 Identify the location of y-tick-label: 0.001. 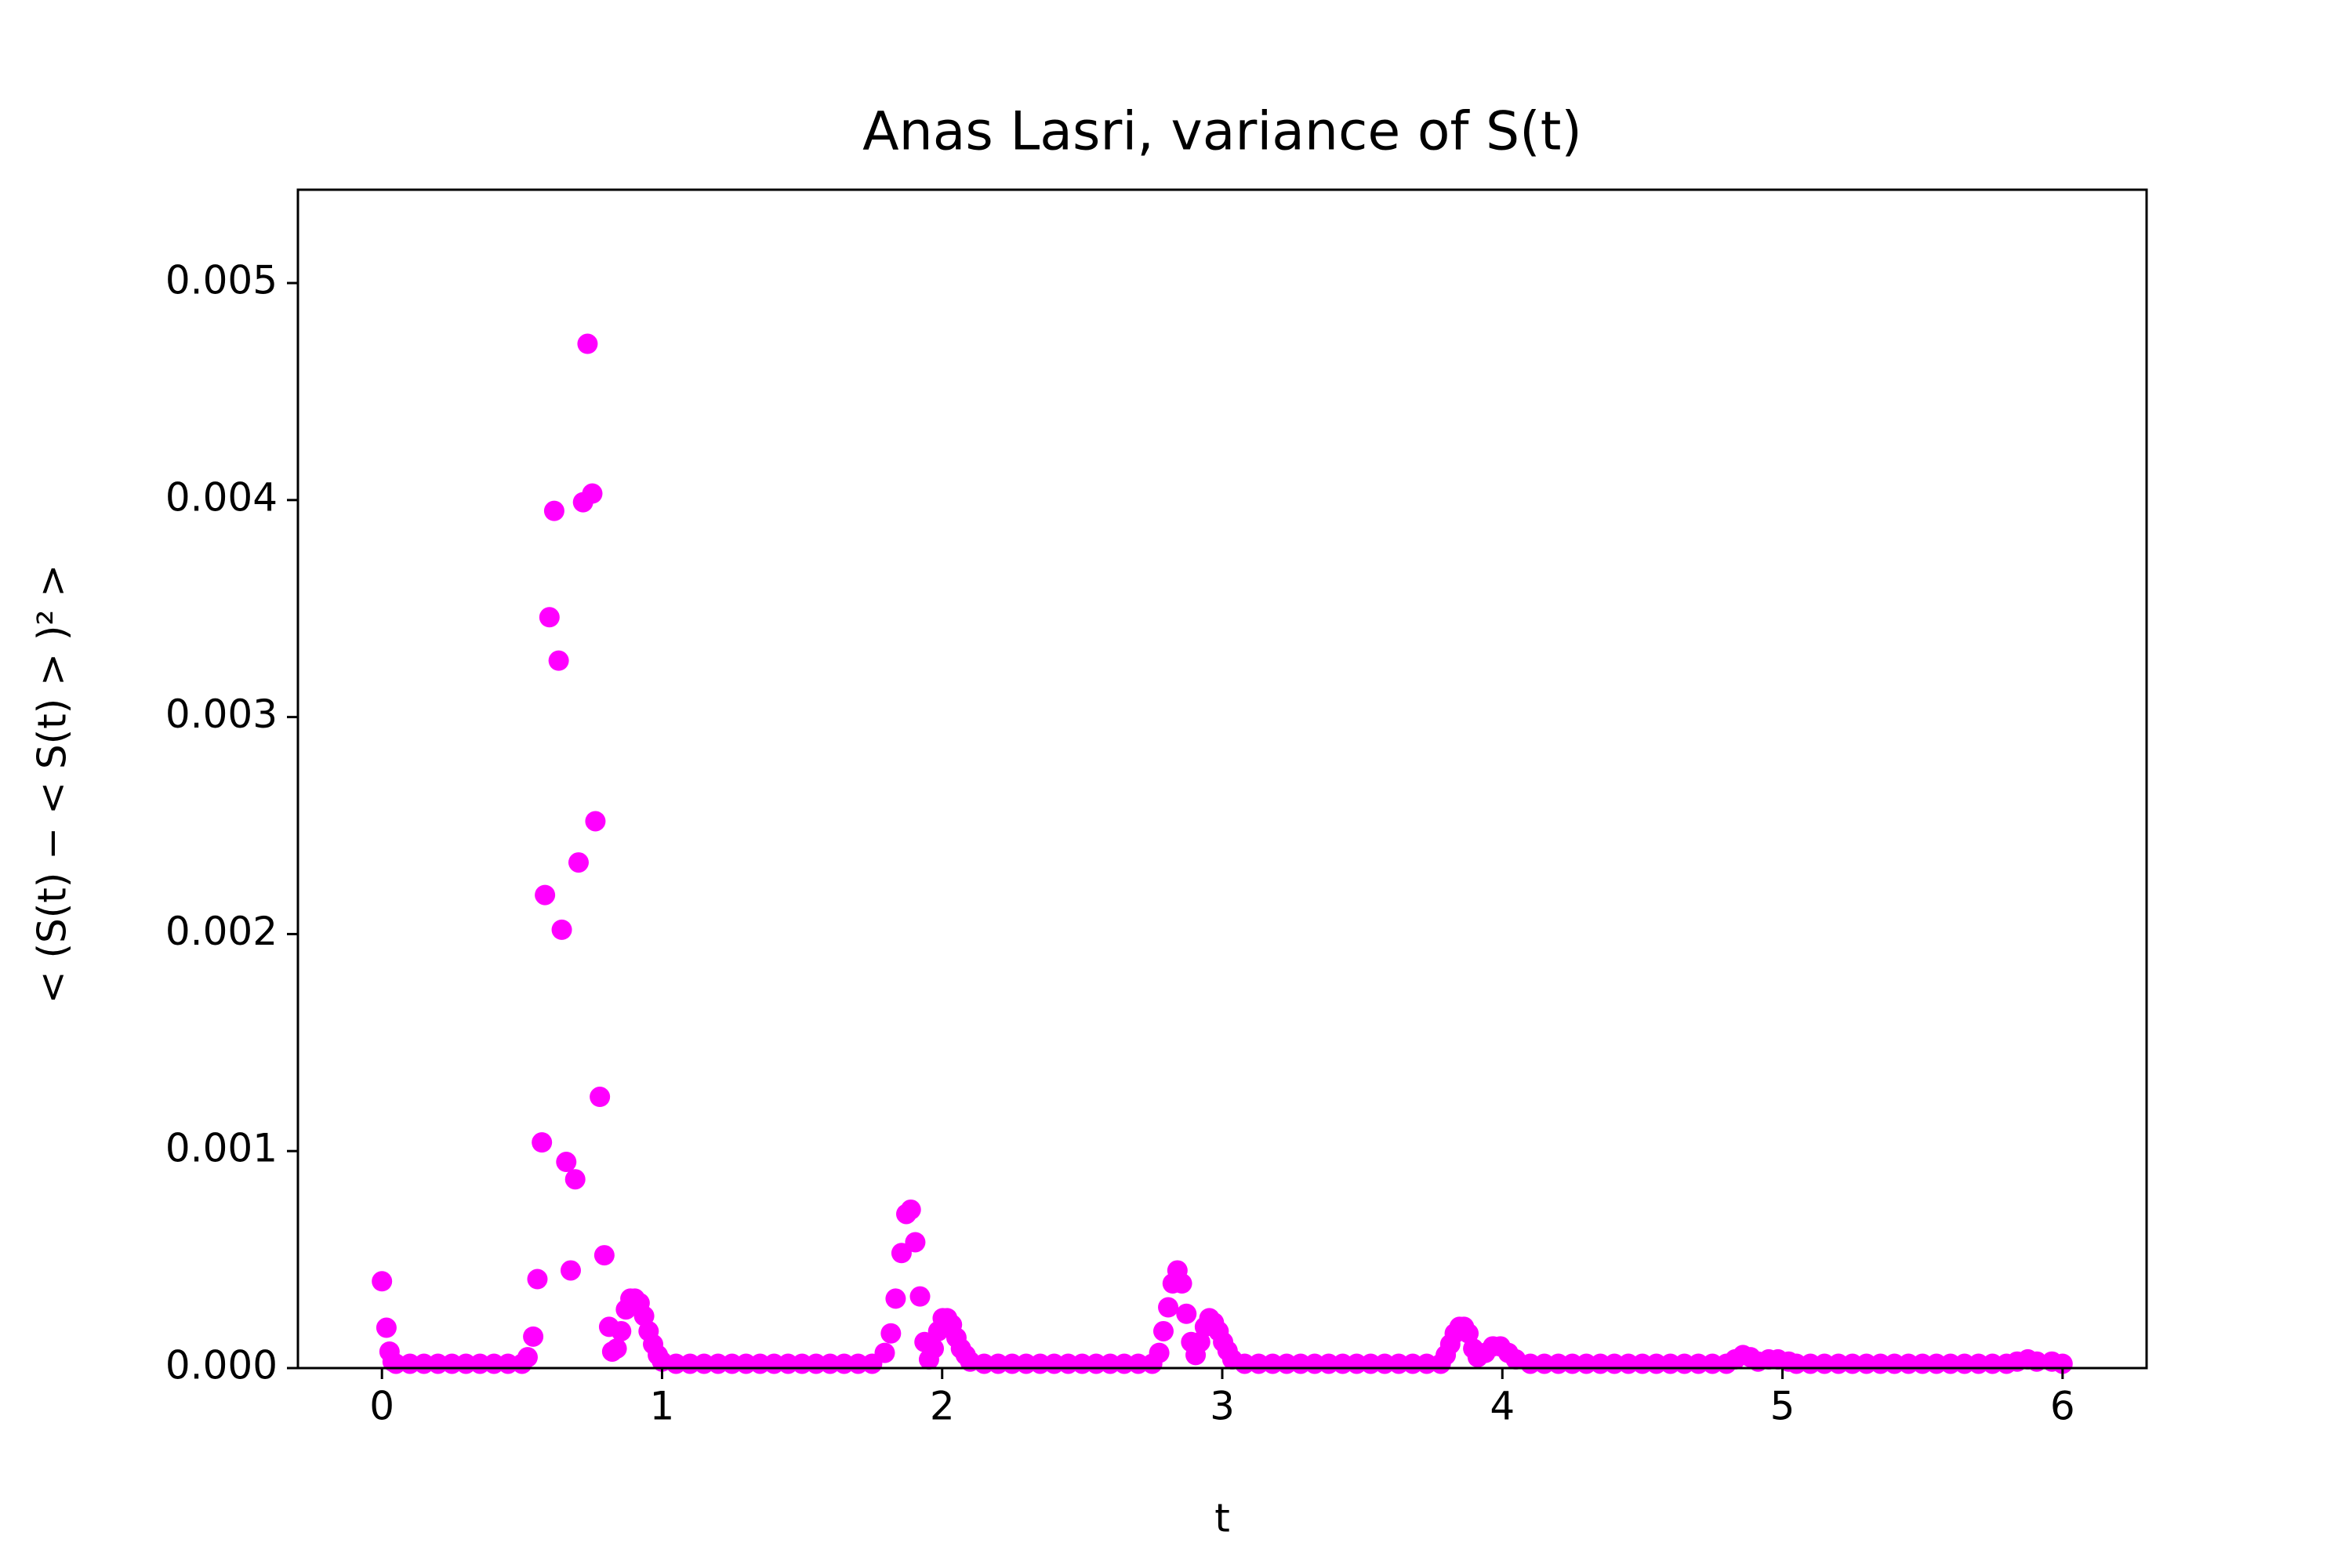
(221, 1148).